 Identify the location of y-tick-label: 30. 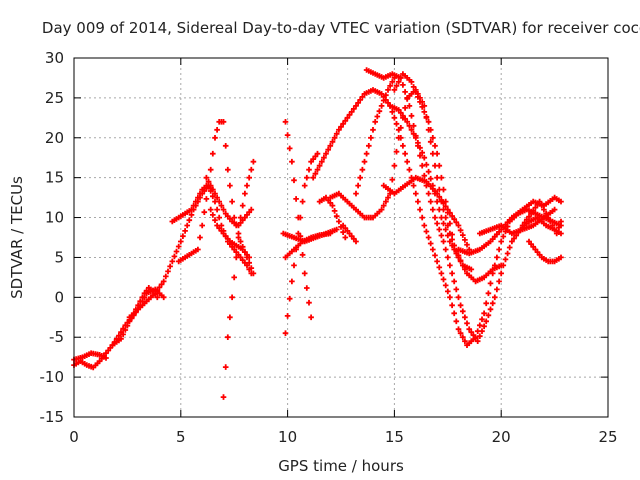
(54, 58).